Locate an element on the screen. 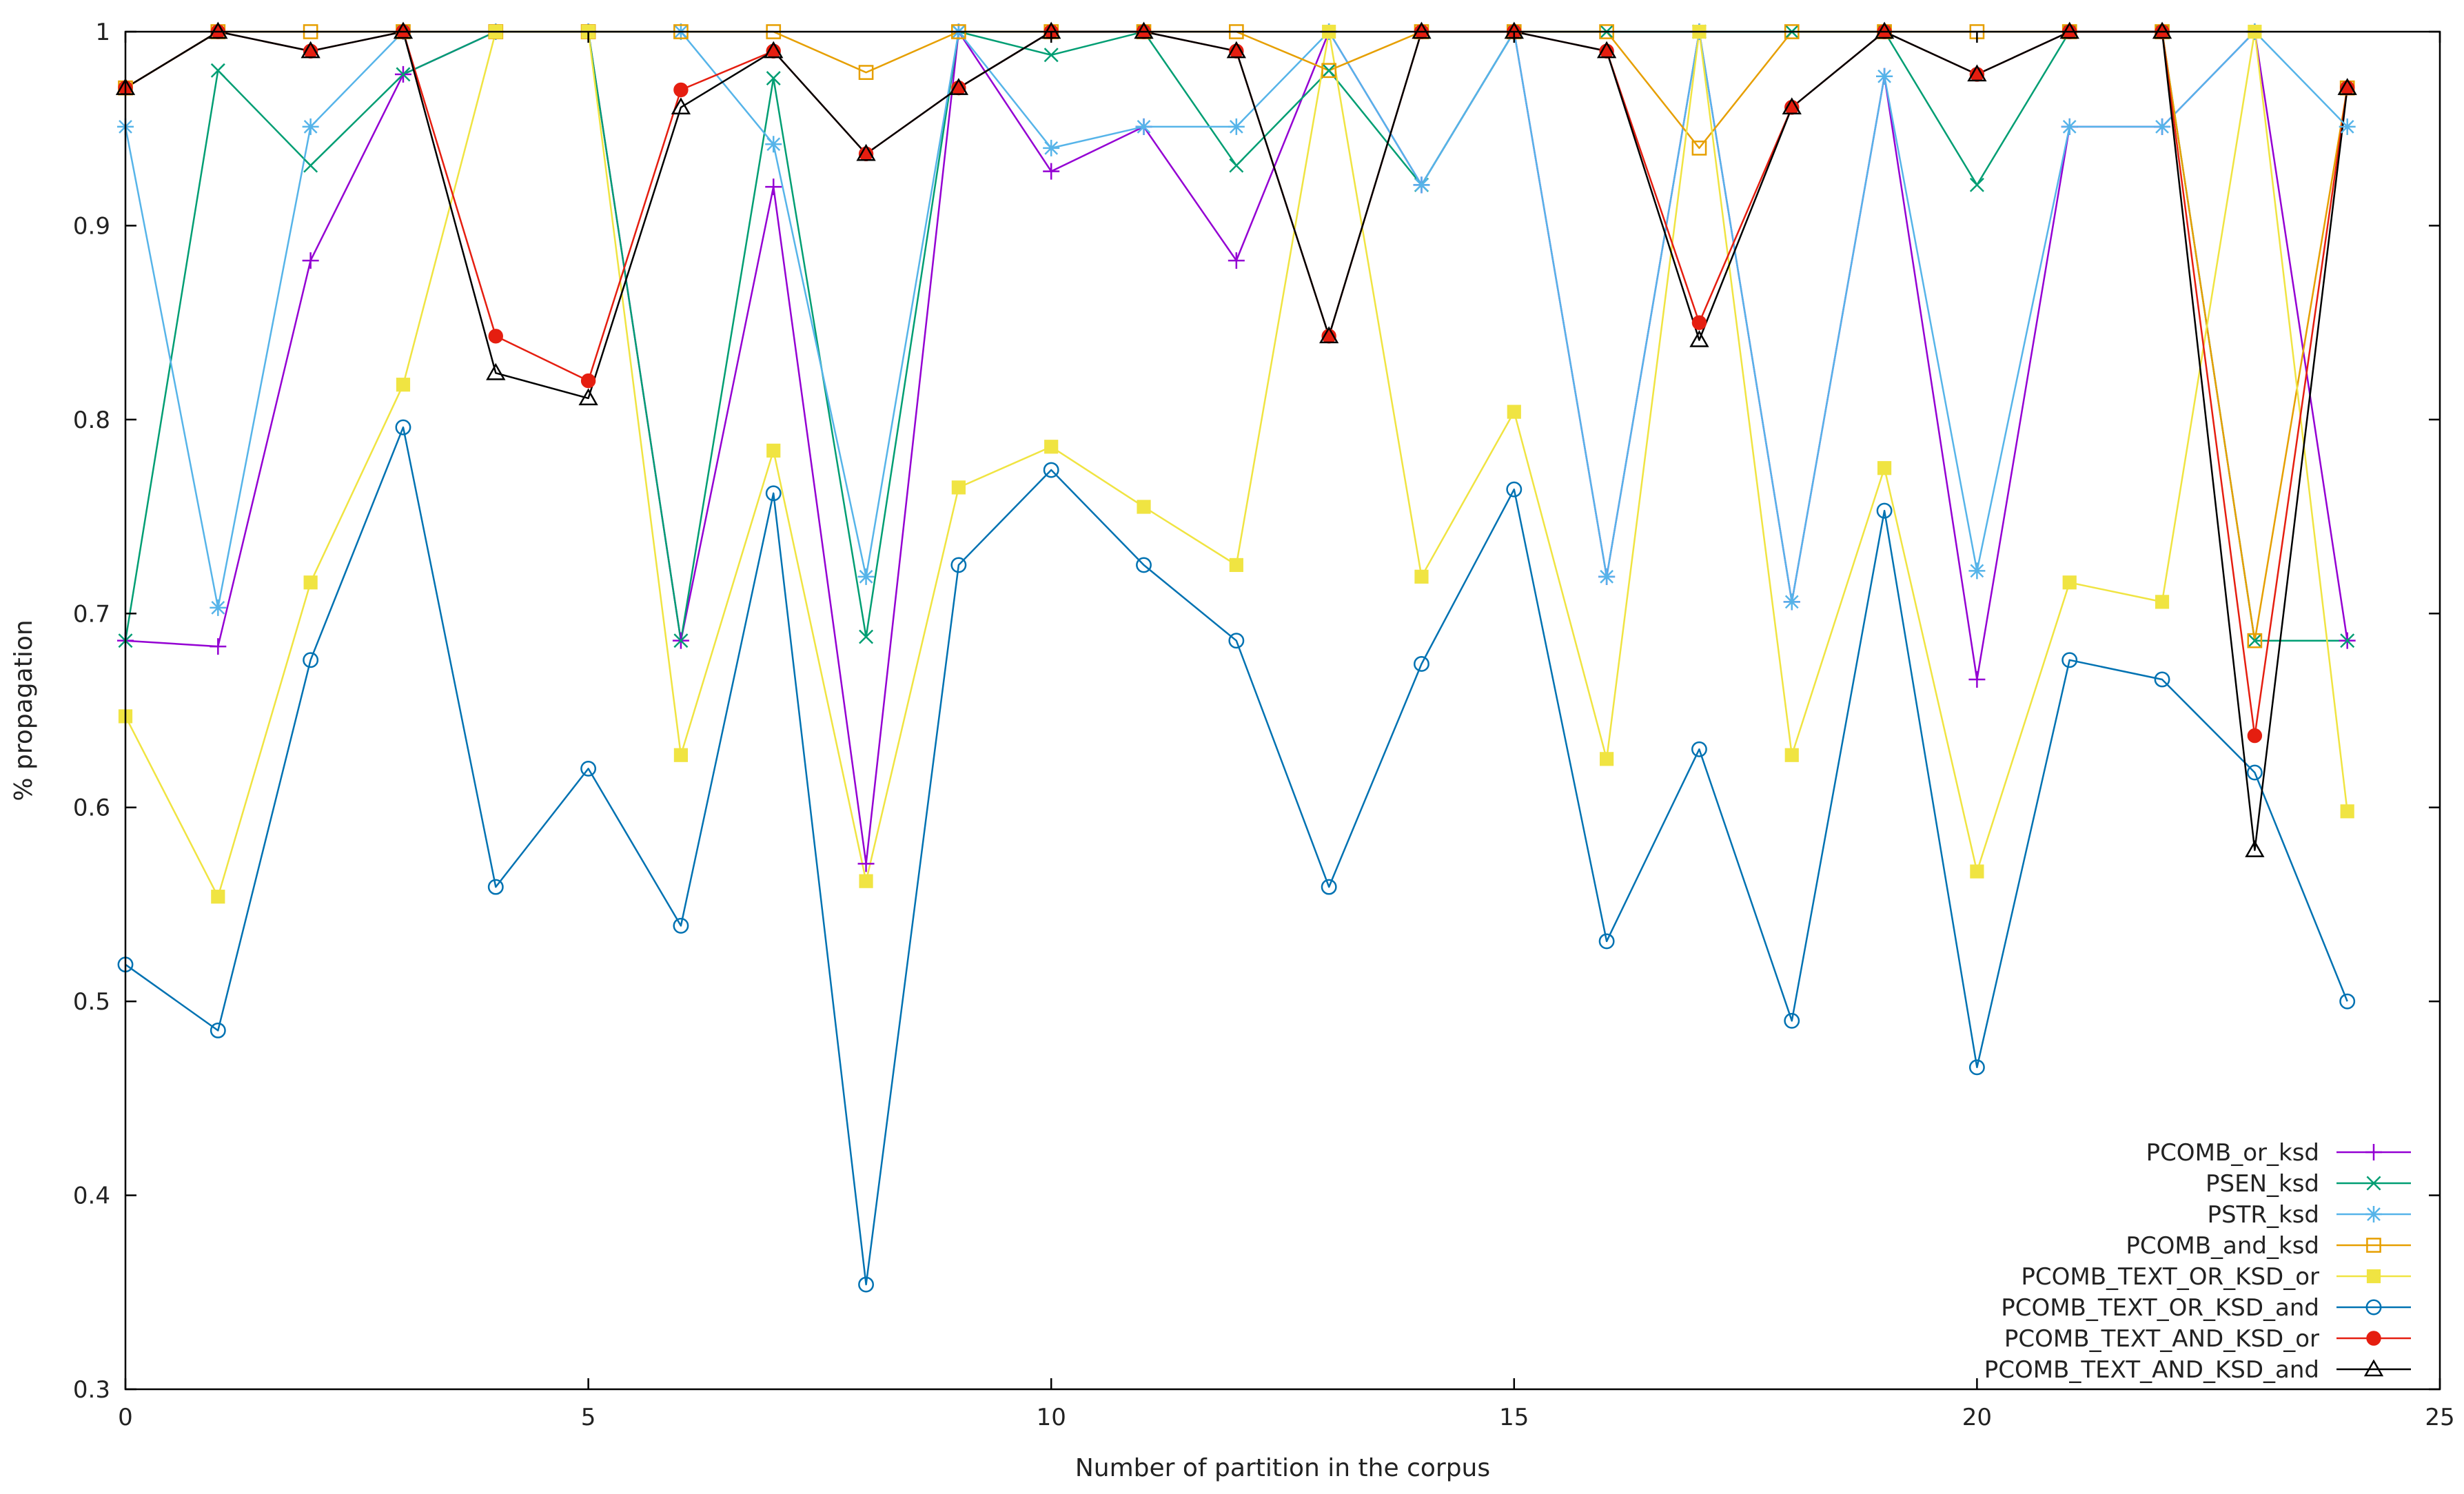  x-tick-label: 20 is located at coordinates (1977, 1417).